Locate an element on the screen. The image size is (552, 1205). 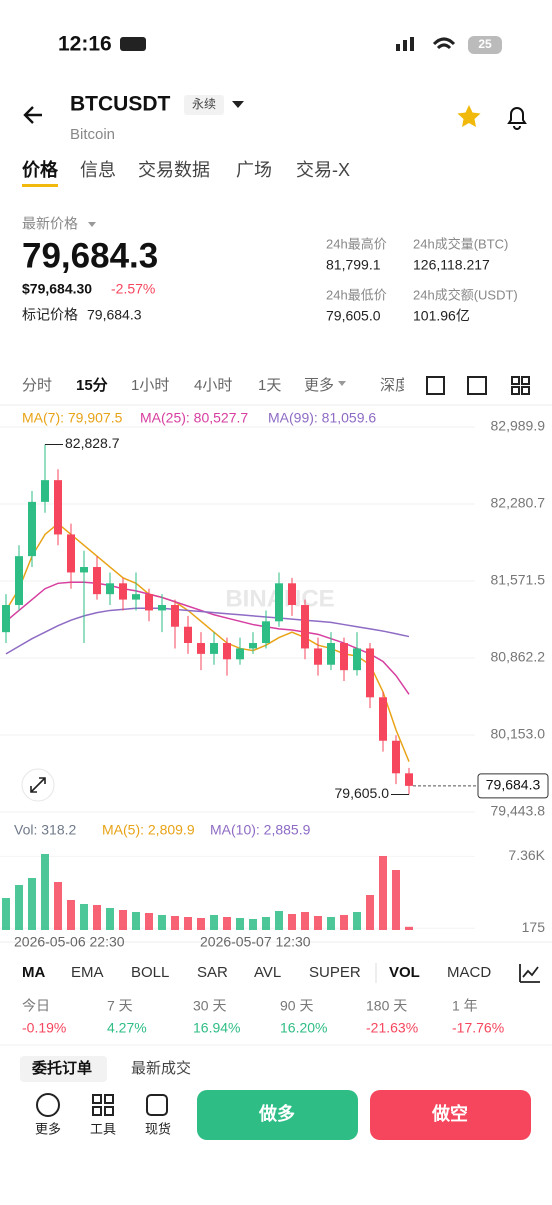
tab: 交易数据 is located at coordinates (174, 170).